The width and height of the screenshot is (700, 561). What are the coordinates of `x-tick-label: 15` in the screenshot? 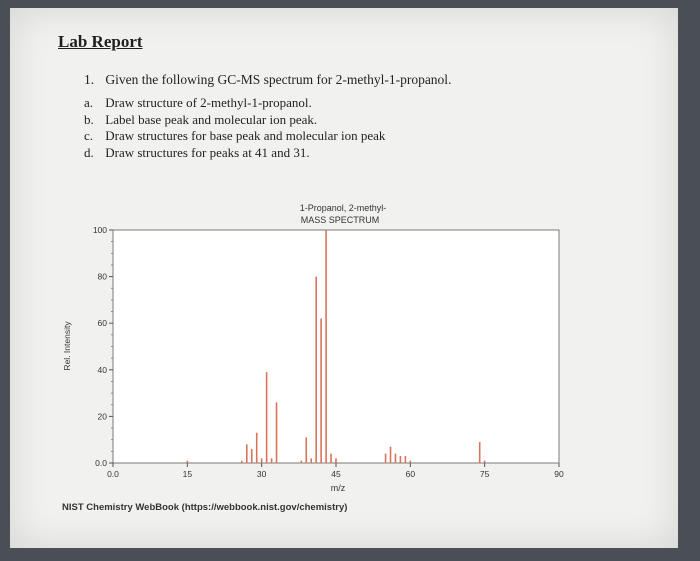 It's located at (188, 474).